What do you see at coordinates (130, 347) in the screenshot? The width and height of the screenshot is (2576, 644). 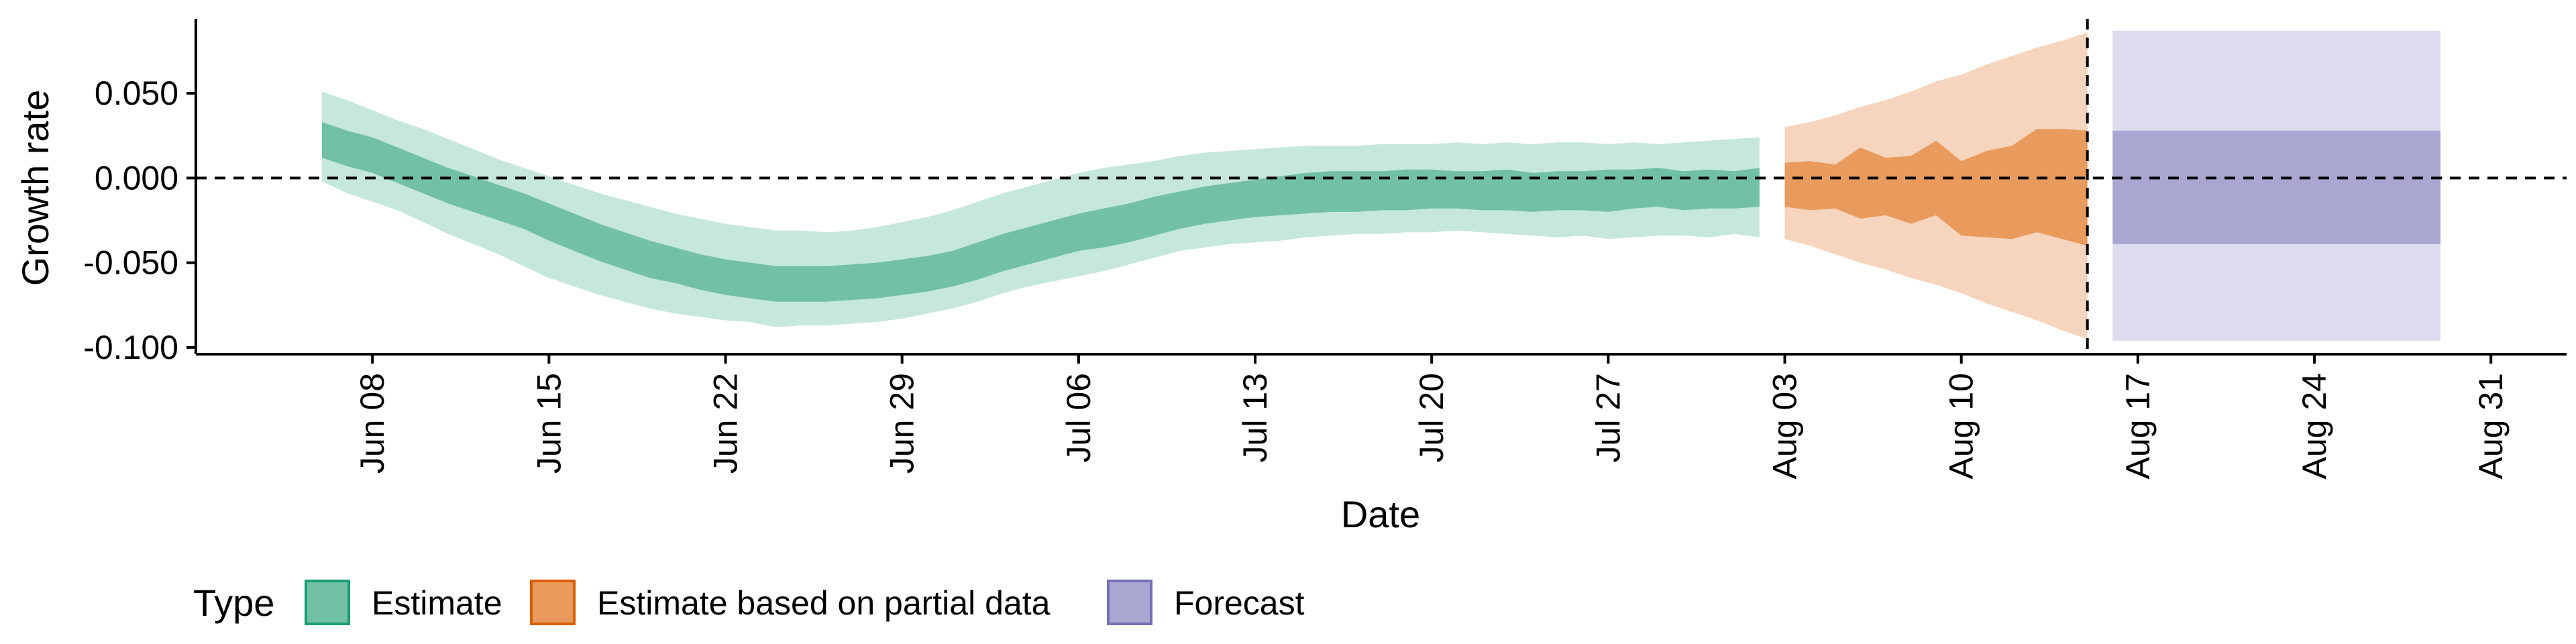 I see `y-tick-label: -0.100` at bounding box center [130, 347].